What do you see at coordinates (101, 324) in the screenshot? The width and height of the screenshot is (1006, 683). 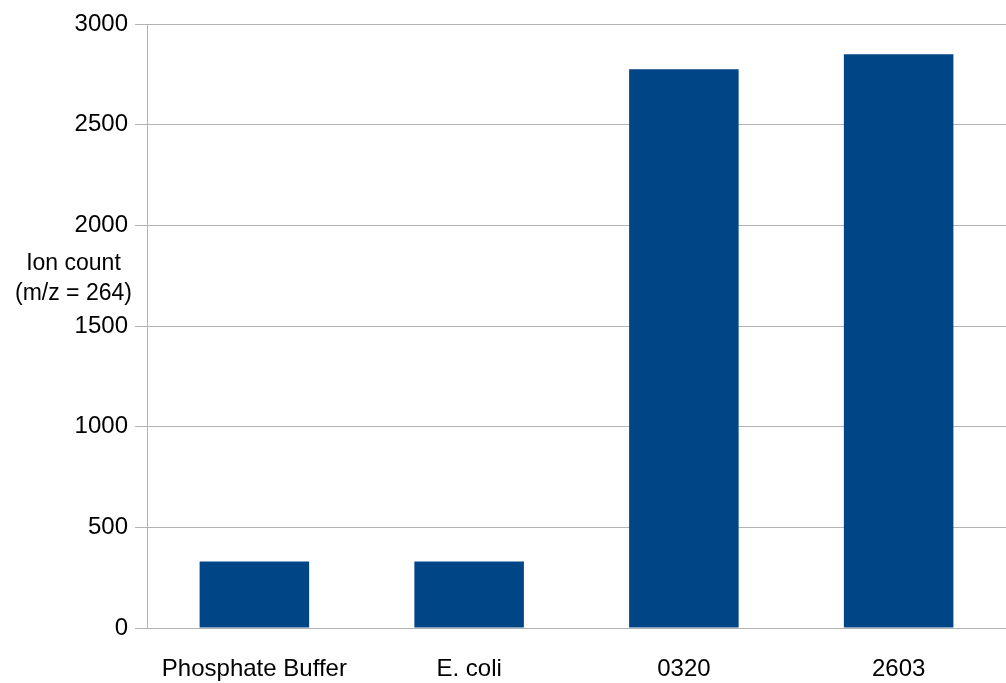 I see `y-tick-label: 1500` at bounding box center [101, 324].